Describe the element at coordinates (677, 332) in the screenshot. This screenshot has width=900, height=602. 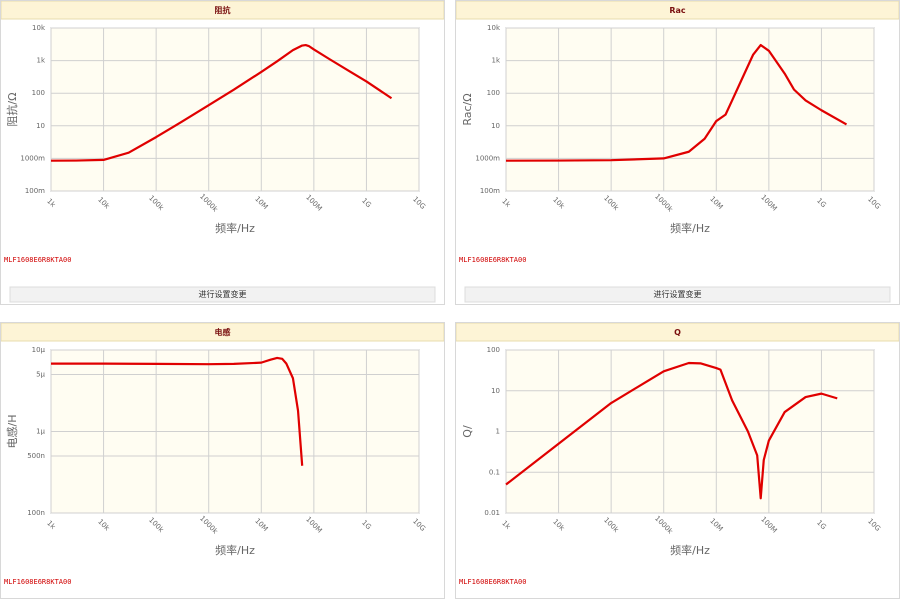
I see `chart-title: Q` at that location.